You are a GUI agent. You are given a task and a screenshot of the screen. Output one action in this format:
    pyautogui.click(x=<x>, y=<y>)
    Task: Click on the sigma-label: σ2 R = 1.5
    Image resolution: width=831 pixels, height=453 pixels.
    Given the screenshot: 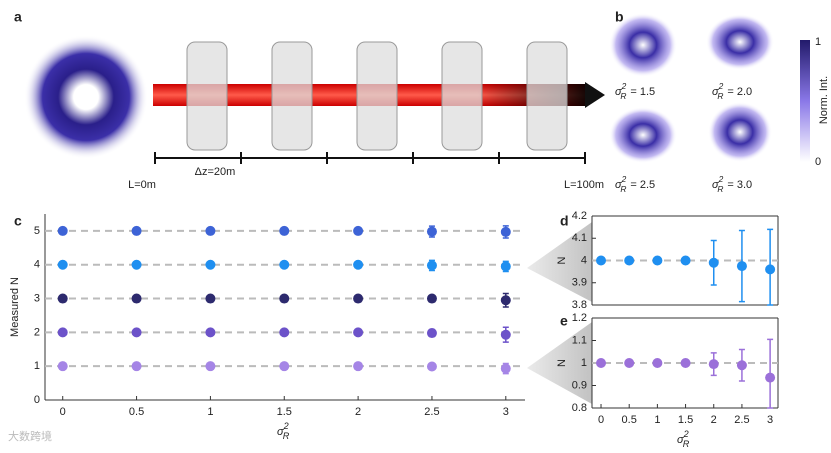 What is the action you would take?
    pyautogui.click(x=635, y=91)
    